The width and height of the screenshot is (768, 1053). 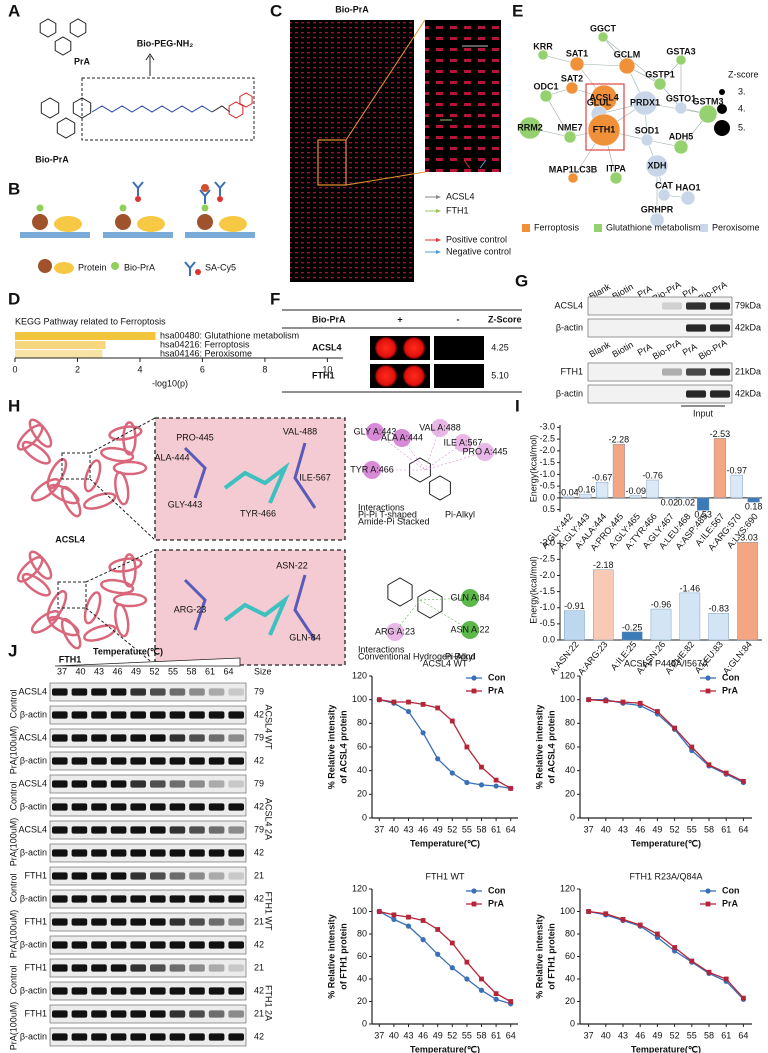 What do you see at coordinates (343, 956) in the screenshot?
I see `y-axis-label: of FTH1 protein` at bounding box center [343, 956].